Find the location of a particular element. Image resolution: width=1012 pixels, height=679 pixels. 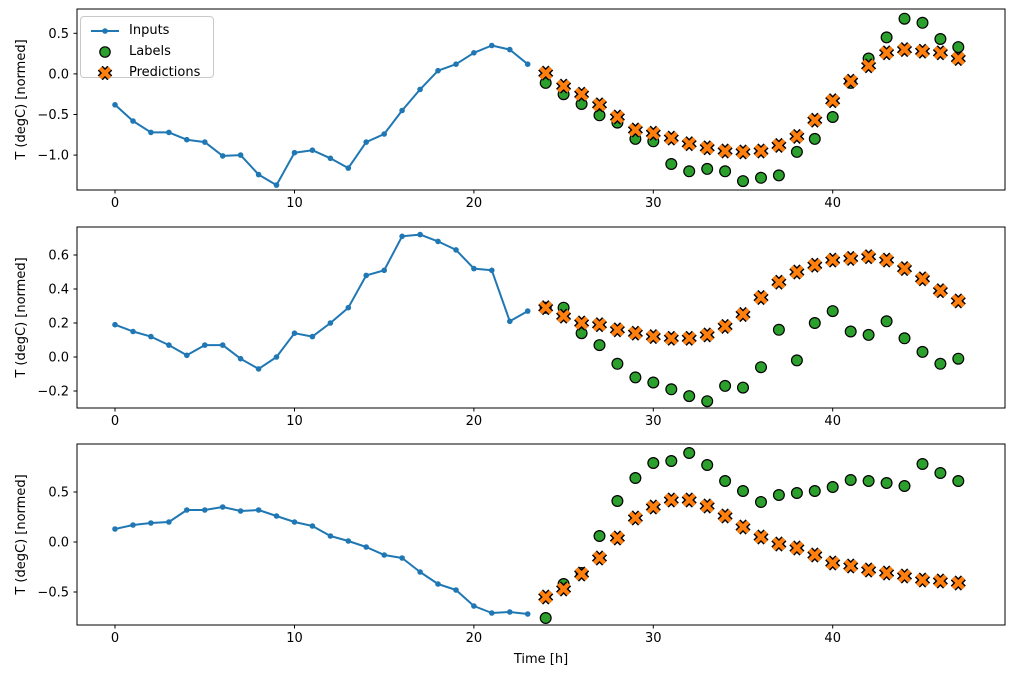

legend-label-inputs: Inputs is located at coordinates (149, 30).